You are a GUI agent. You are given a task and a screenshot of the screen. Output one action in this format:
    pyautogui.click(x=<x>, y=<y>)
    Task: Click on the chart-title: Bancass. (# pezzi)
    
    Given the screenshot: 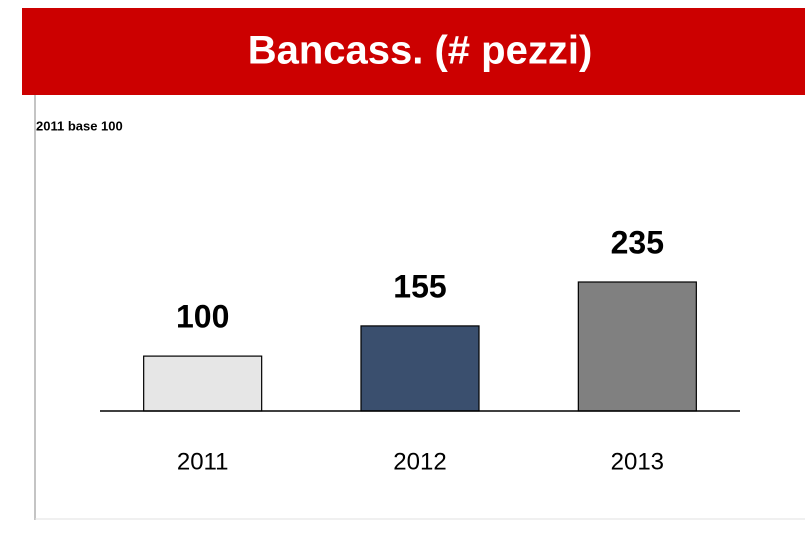 What is the action you would take?
    pyautogui.click(x=420, y=51)
    